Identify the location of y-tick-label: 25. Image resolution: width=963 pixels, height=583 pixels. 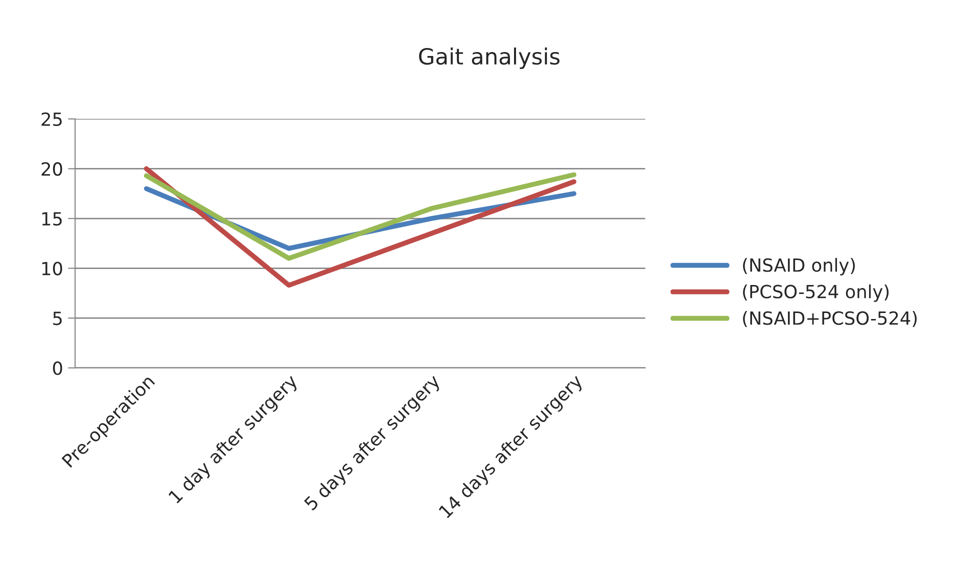
(52, 119).